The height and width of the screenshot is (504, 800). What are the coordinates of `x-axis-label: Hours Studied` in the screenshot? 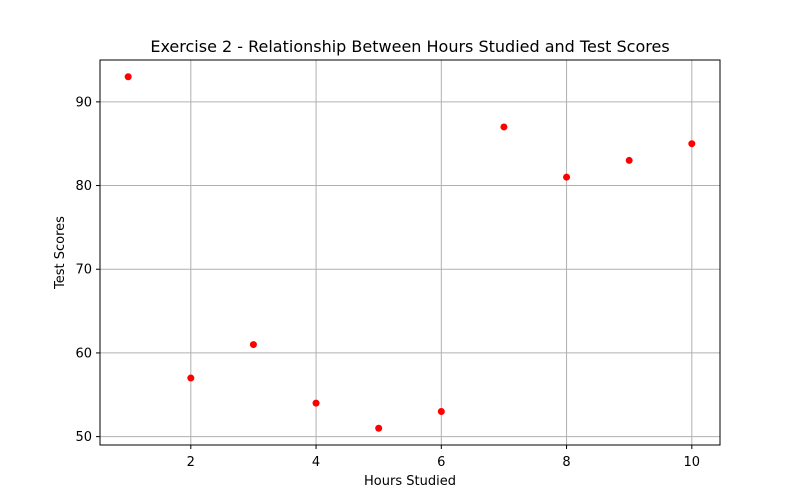 It's located at (410, 481).